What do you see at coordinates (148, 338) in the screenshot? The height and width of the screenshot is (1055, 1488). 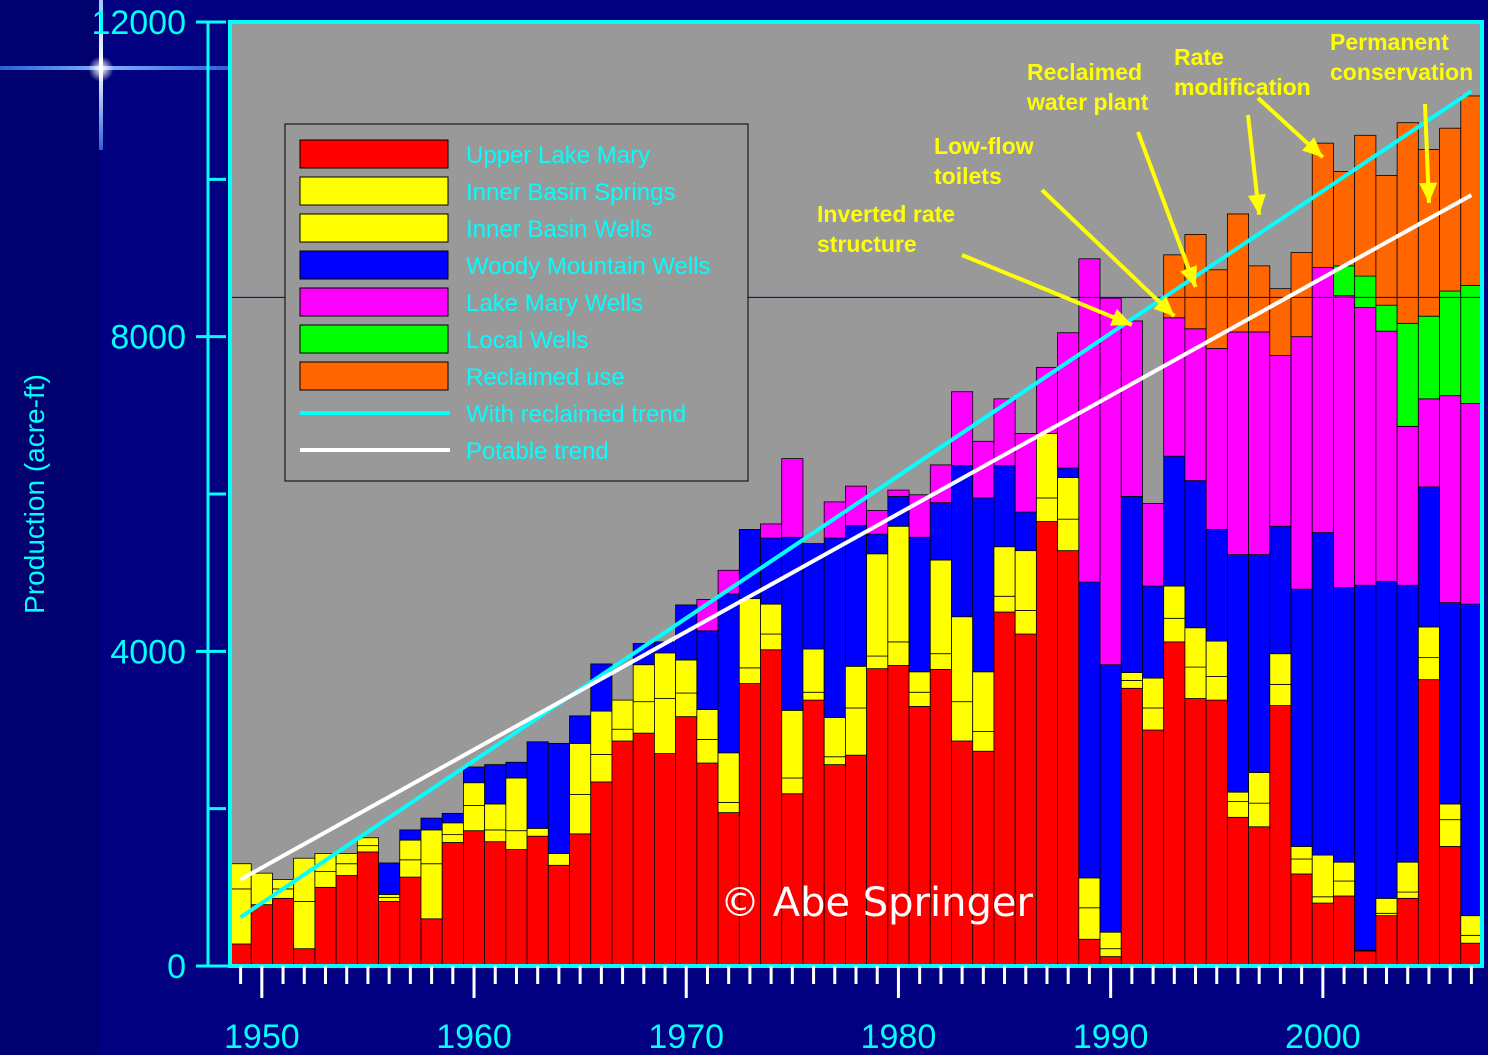 I see `y-tick-label: 8000` at bounding box center [148, 338].